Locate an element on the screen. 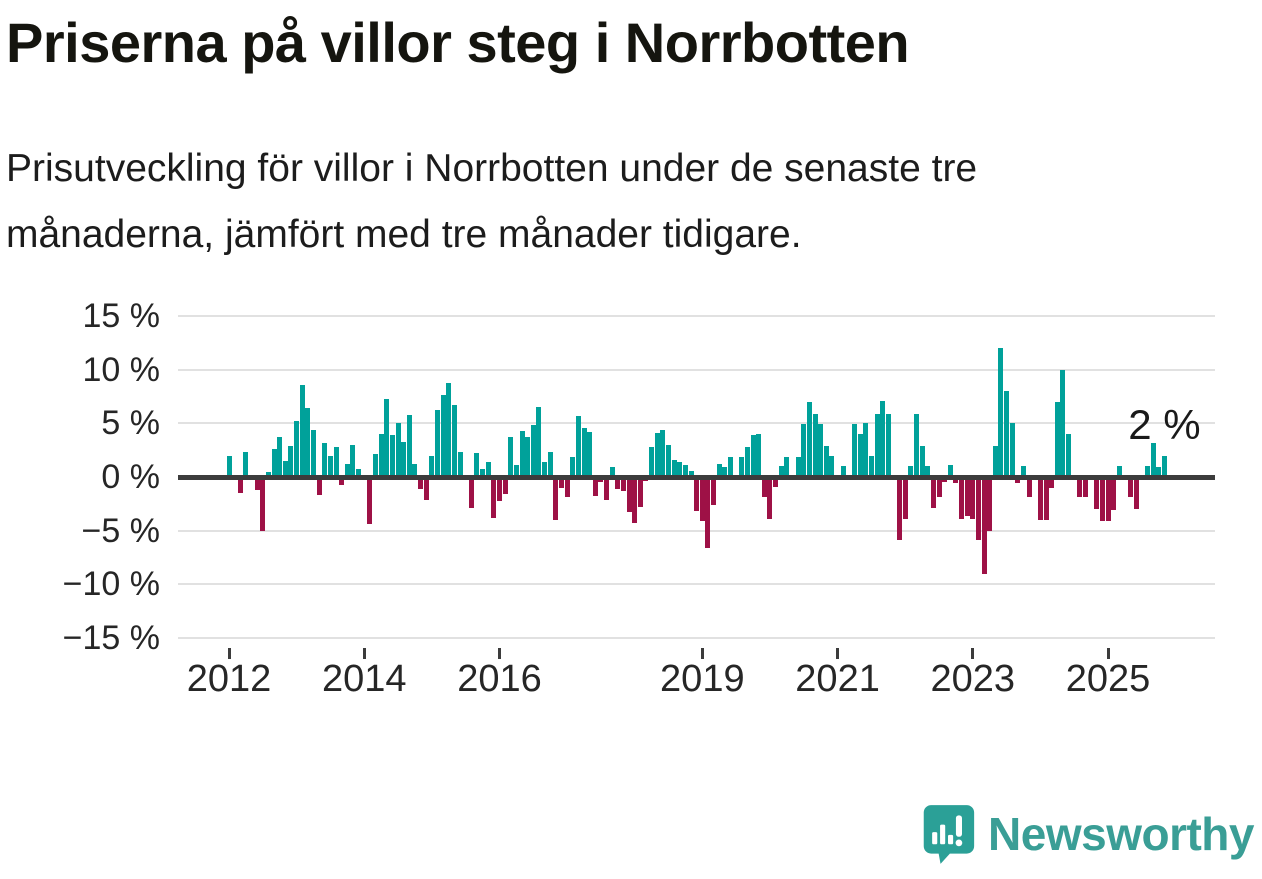 This screenshot has width=1262, height=879. x-axis-label-2012: 2012 is located at coordinates (229, 679).